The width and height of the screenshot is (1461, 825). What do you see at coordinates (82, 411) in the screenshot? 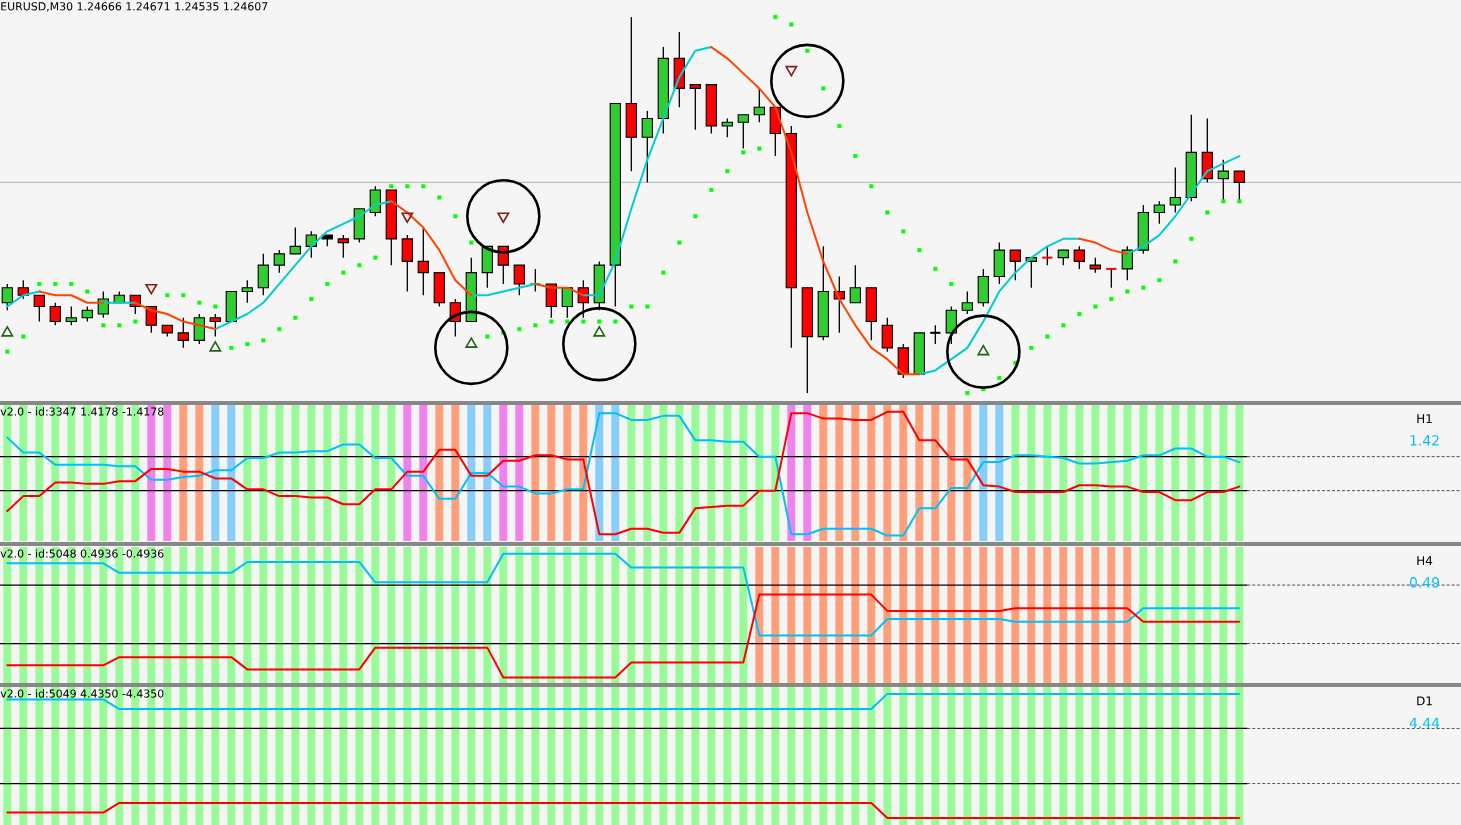
I see `chart-title: v2.0 - id:3347 1.4178 -1.4178` at bounding box center [82, 411].